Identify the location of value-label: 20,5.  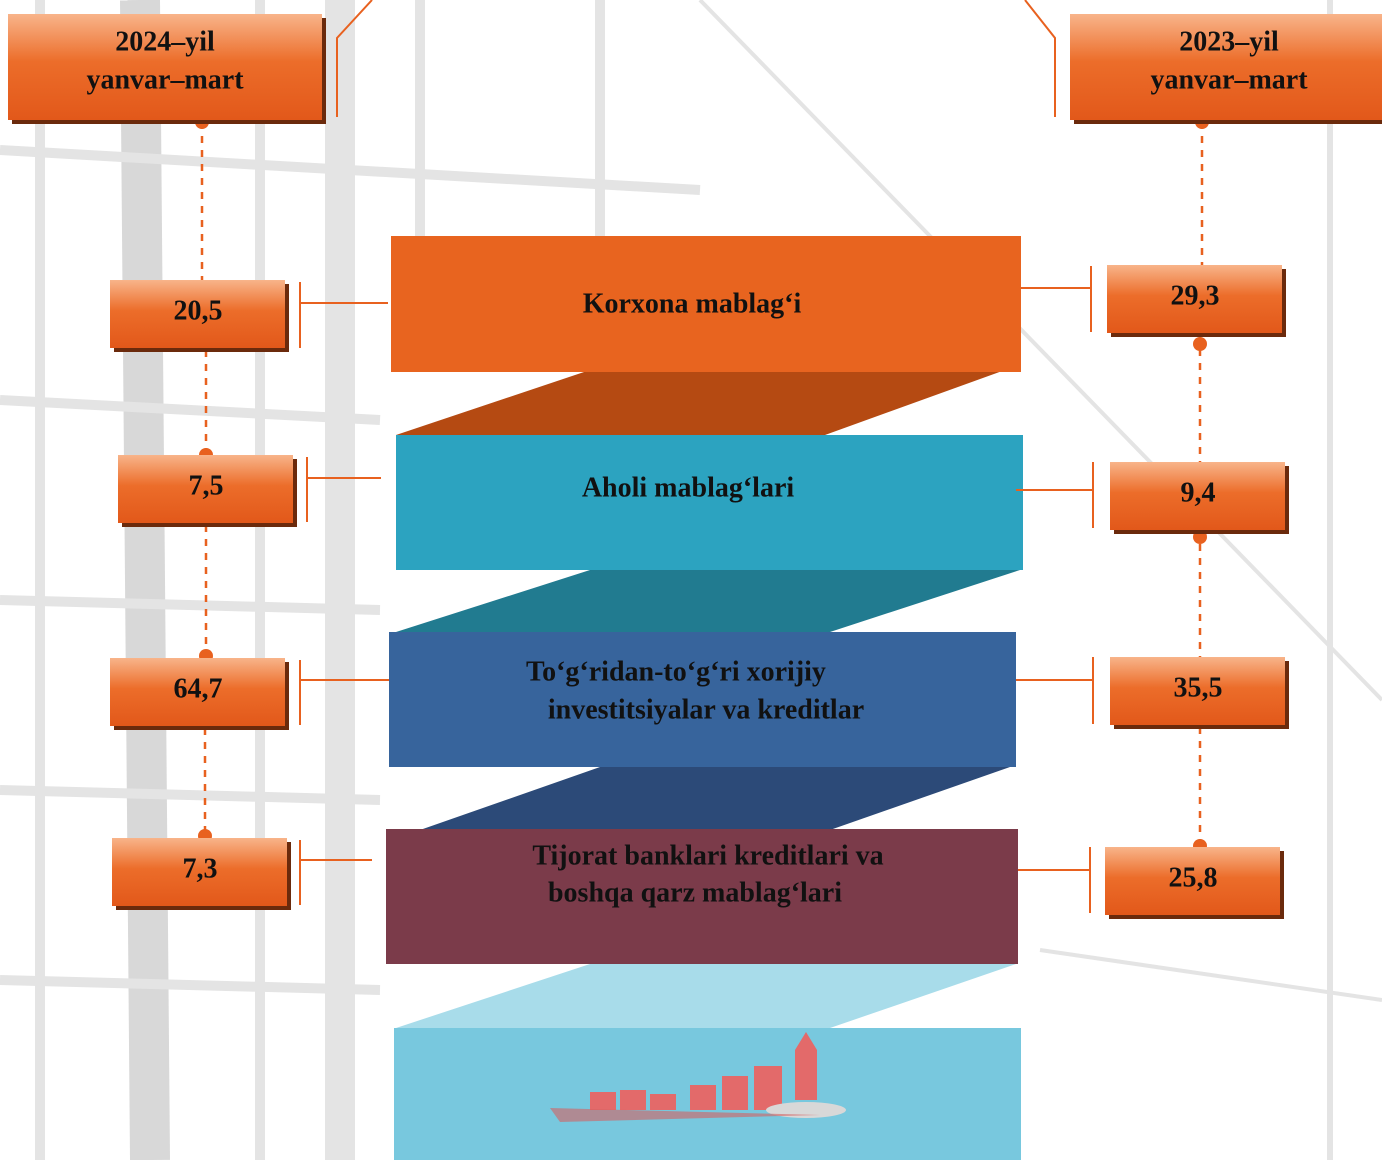
(198, 310).